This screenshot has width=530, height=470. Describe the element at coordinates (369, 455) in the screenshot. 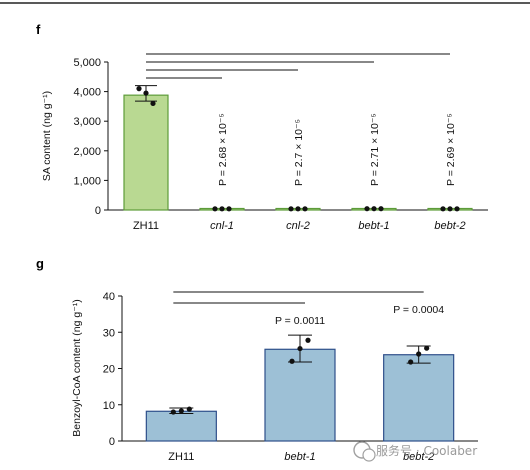

I see `wechat-icon-small` at that location.